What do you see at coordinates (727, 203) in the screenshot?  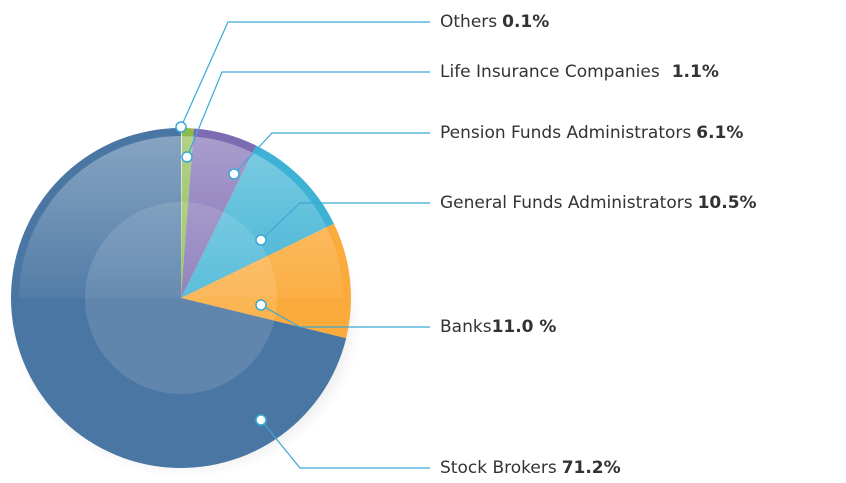 I see `slice-value: 10.5%` at bounding box center [727, 203].